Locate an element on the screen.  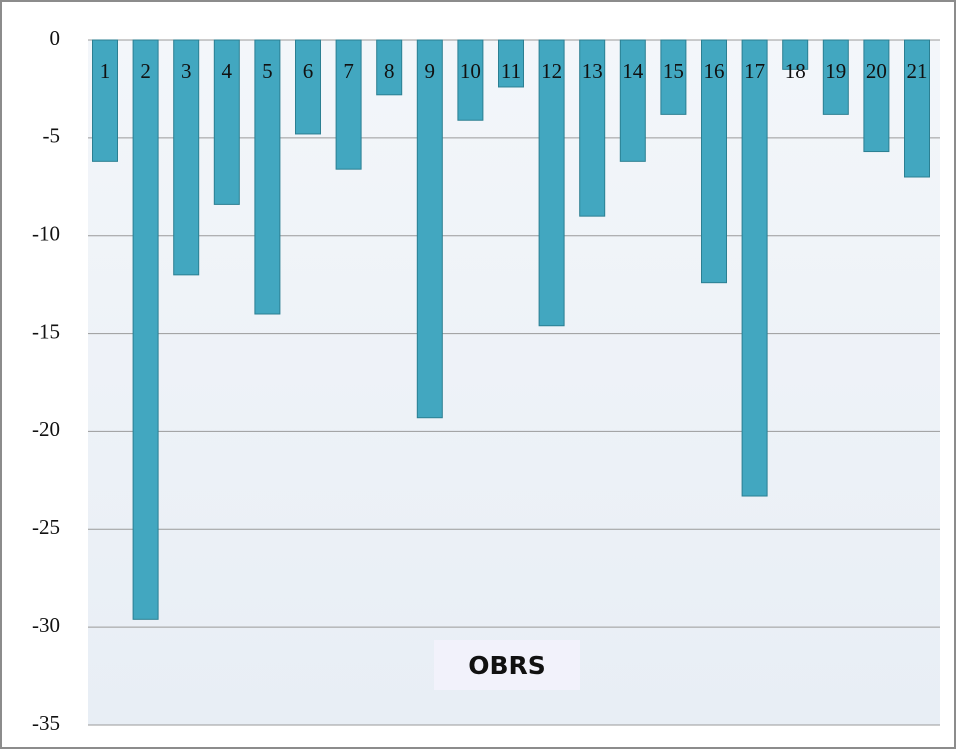
y-tick-label: -5 is located at coordinates (52, 136).